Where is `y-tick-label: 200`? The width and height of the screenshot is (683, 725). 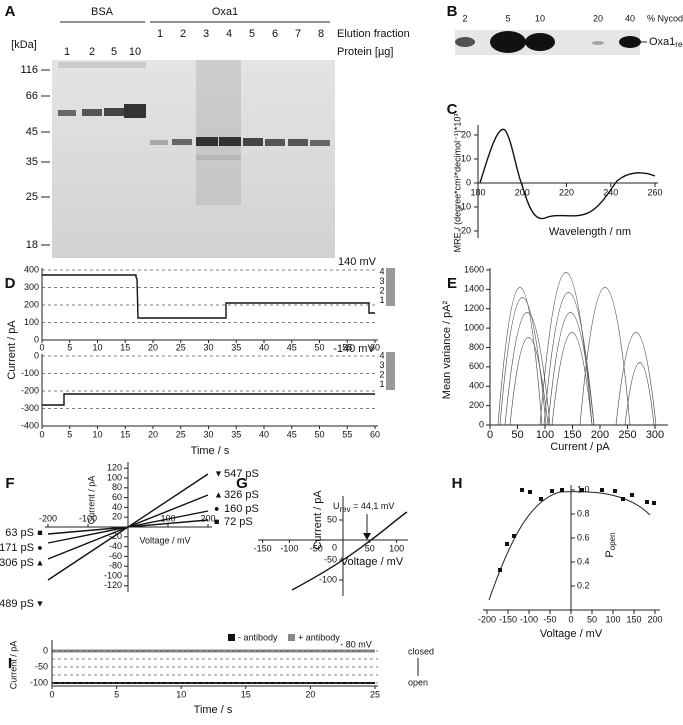 y-tick-label: 200 is located at coordinates (476, 405).